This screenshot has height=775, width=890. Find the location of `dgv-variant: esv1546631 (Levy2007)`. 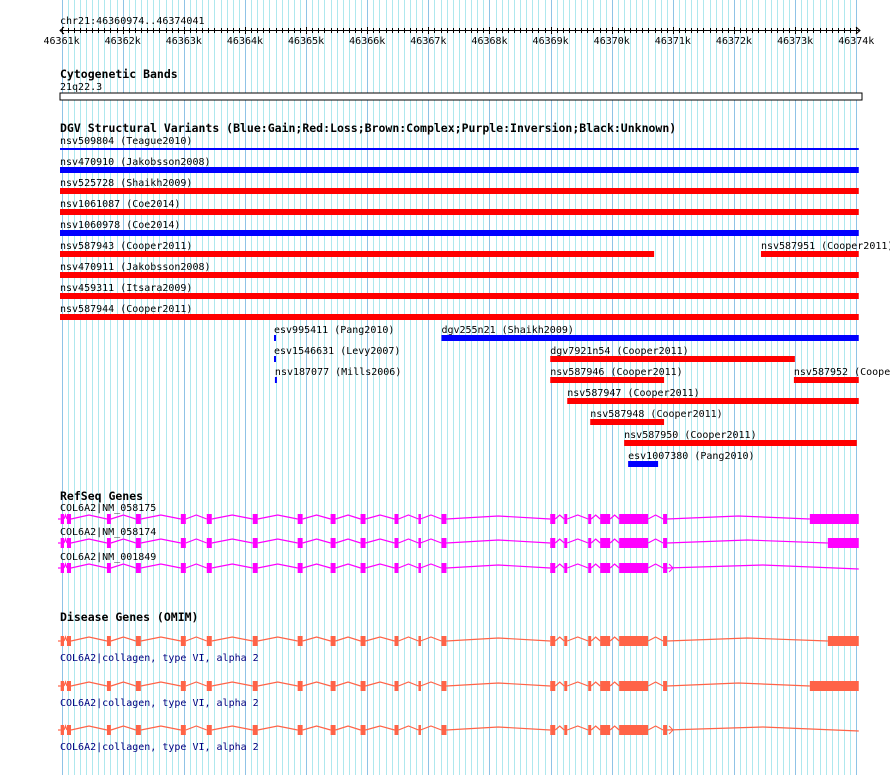

dgv-variant: esv1546631 (Levy2007) is located at coordinates (337, 354).